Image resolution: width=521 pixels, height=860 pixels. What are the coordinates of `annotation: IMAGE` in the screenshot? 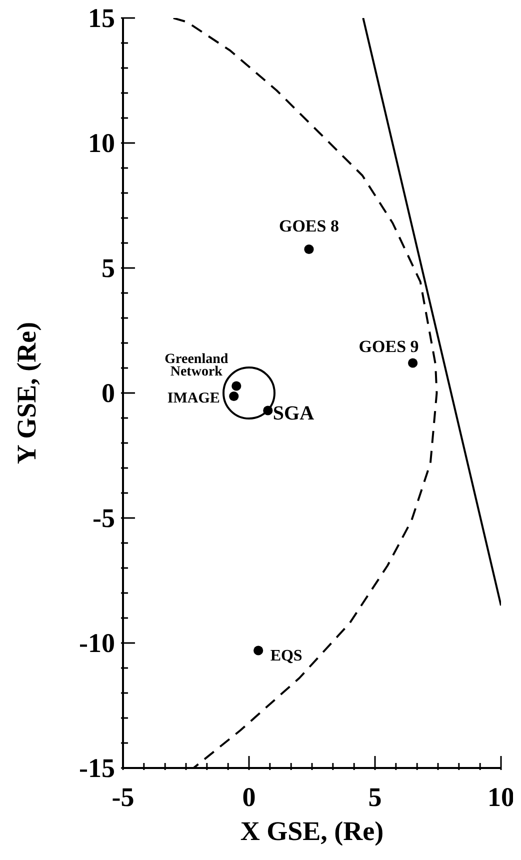 It's located at (193, 398).